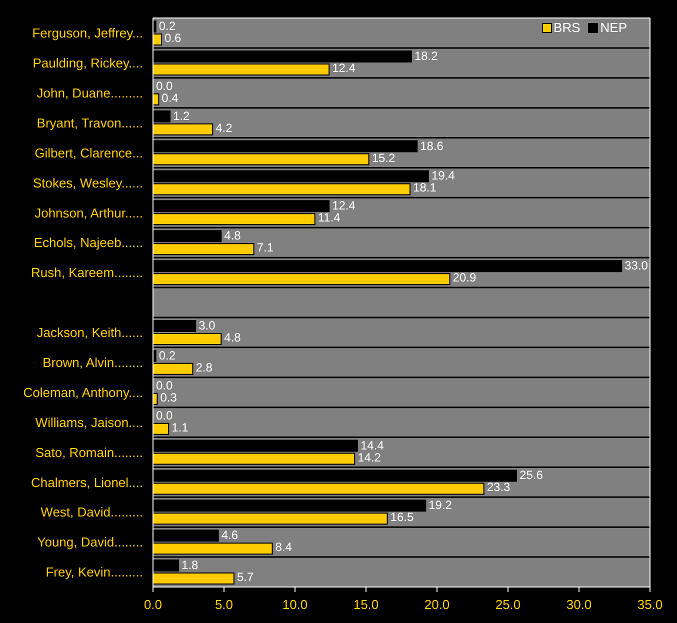  I want to click on data-label: 0.3, so click(169, 397).